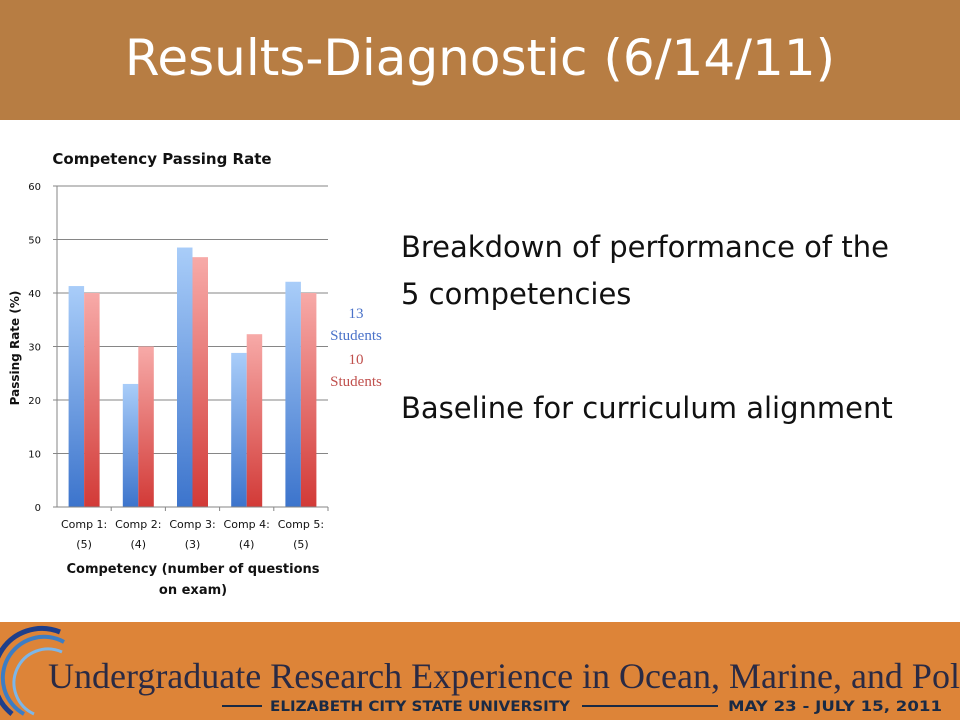 Image resolution: width=960 pixels, height=720 pixels. Describe the element at coordinates (34, 348) in the screenshot. I see `y-tick-label: 30` at that location.